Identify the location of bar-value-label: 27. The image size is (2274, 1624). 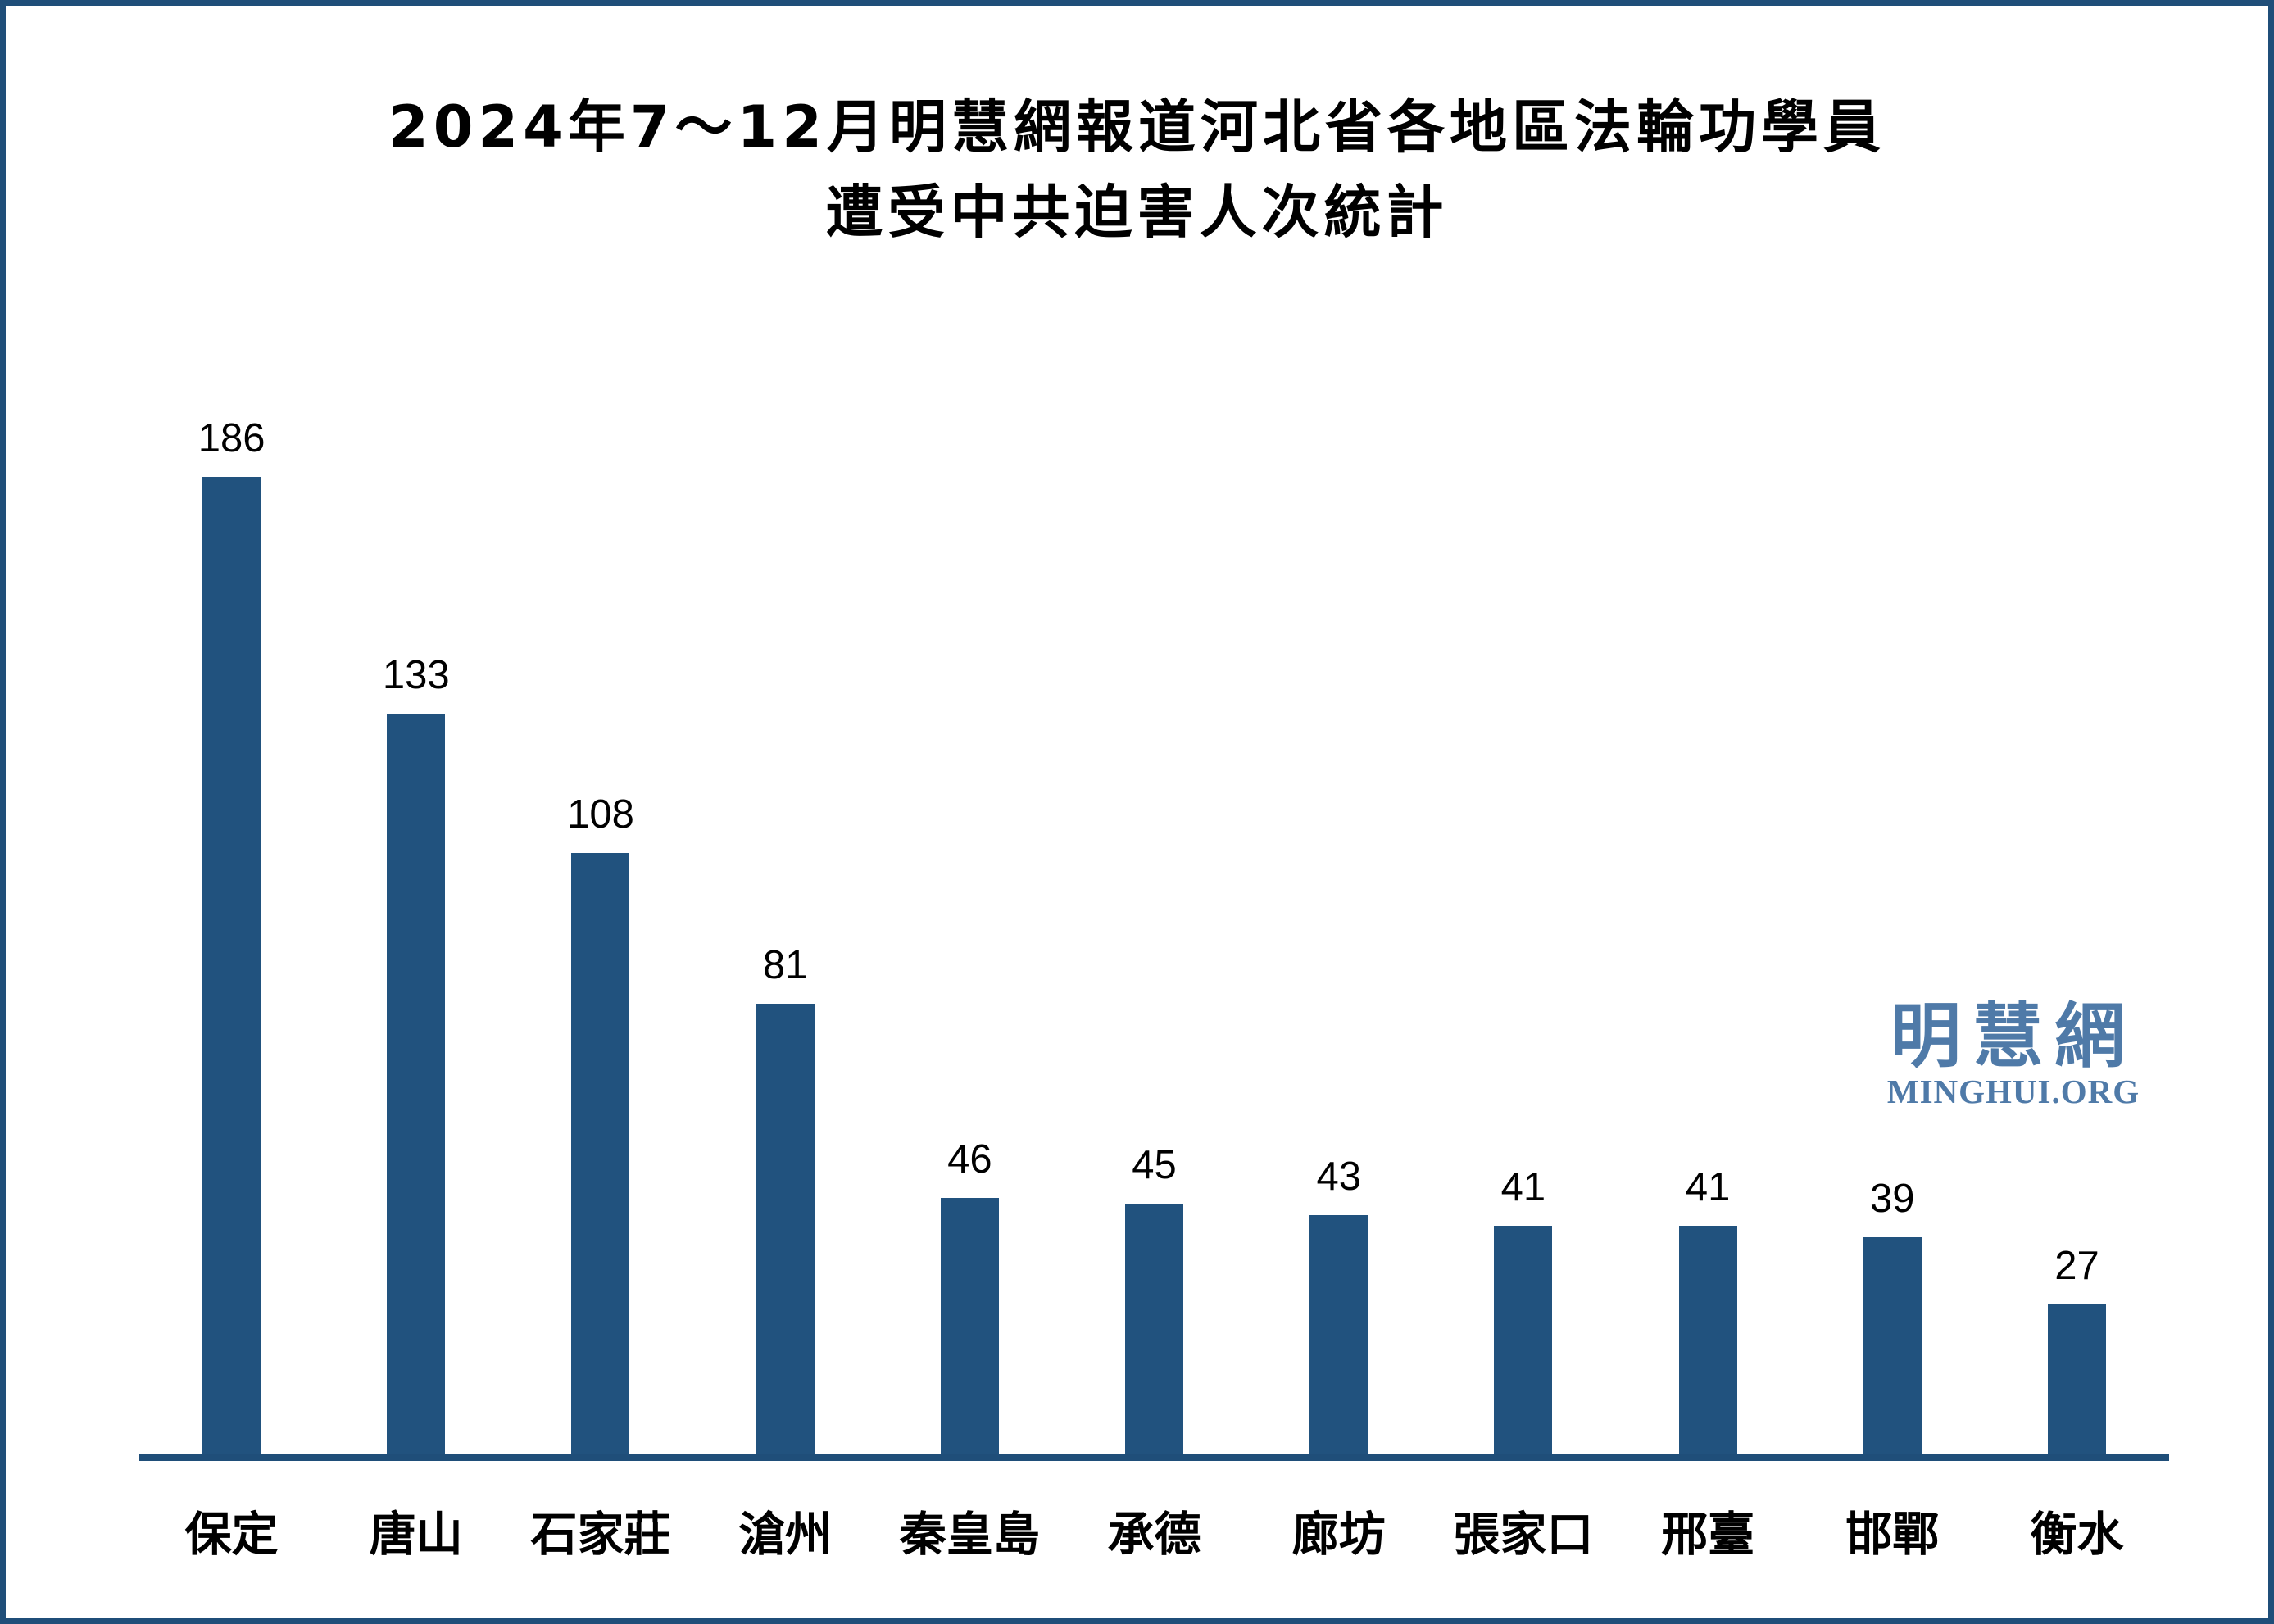
(2076, 1266).